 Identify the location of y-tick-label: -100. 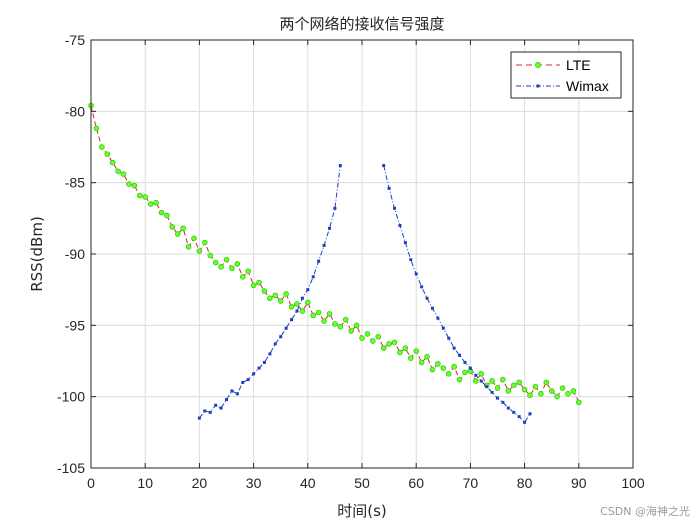
(71, 397).